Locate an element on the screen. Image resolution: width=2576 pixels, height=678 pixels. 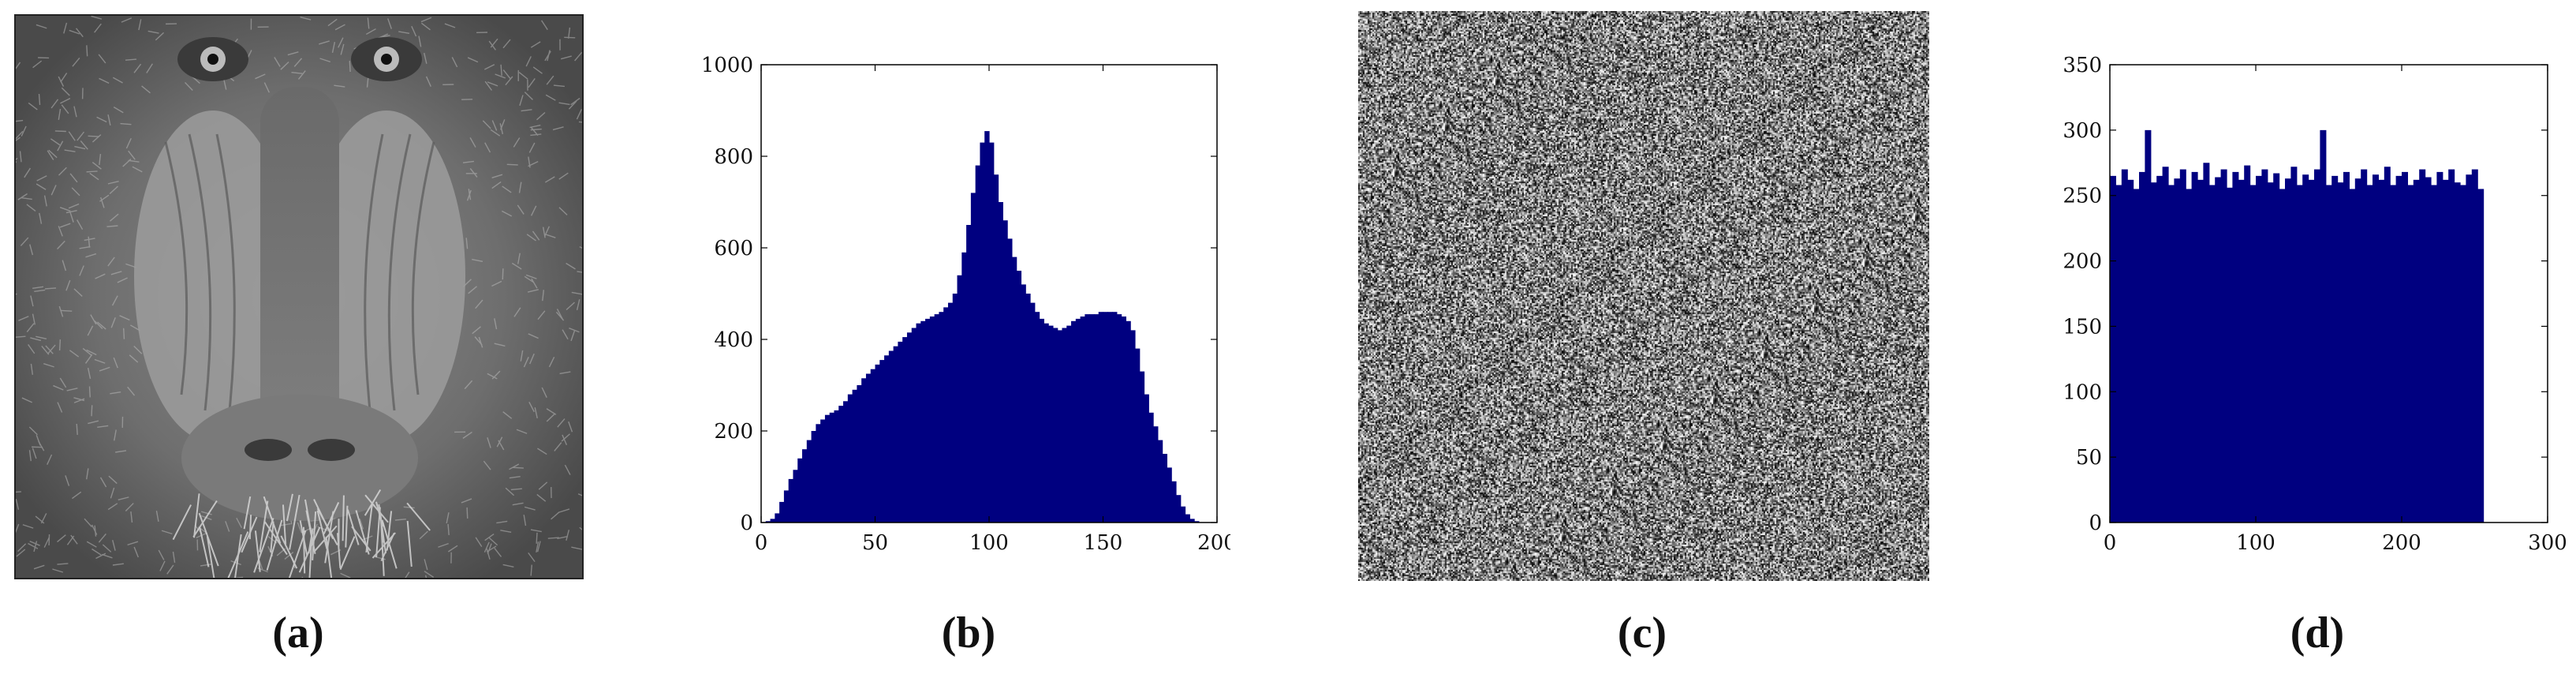
caption-a: (a) is located at coordinates (298, 633).